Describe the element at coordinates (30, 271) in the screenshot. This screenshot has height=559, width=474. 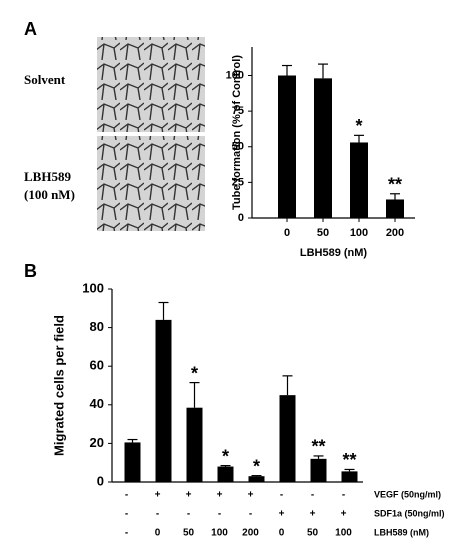
I see `panel-letter: B` at that location.